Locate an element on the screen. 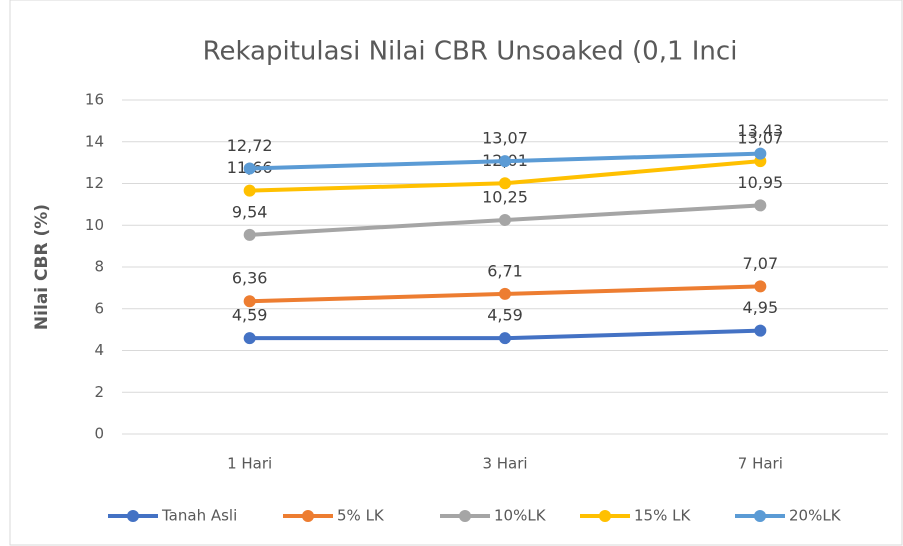 The image size is (903, 546). legend-label: 5% LK is located at coordinates (361, 516).